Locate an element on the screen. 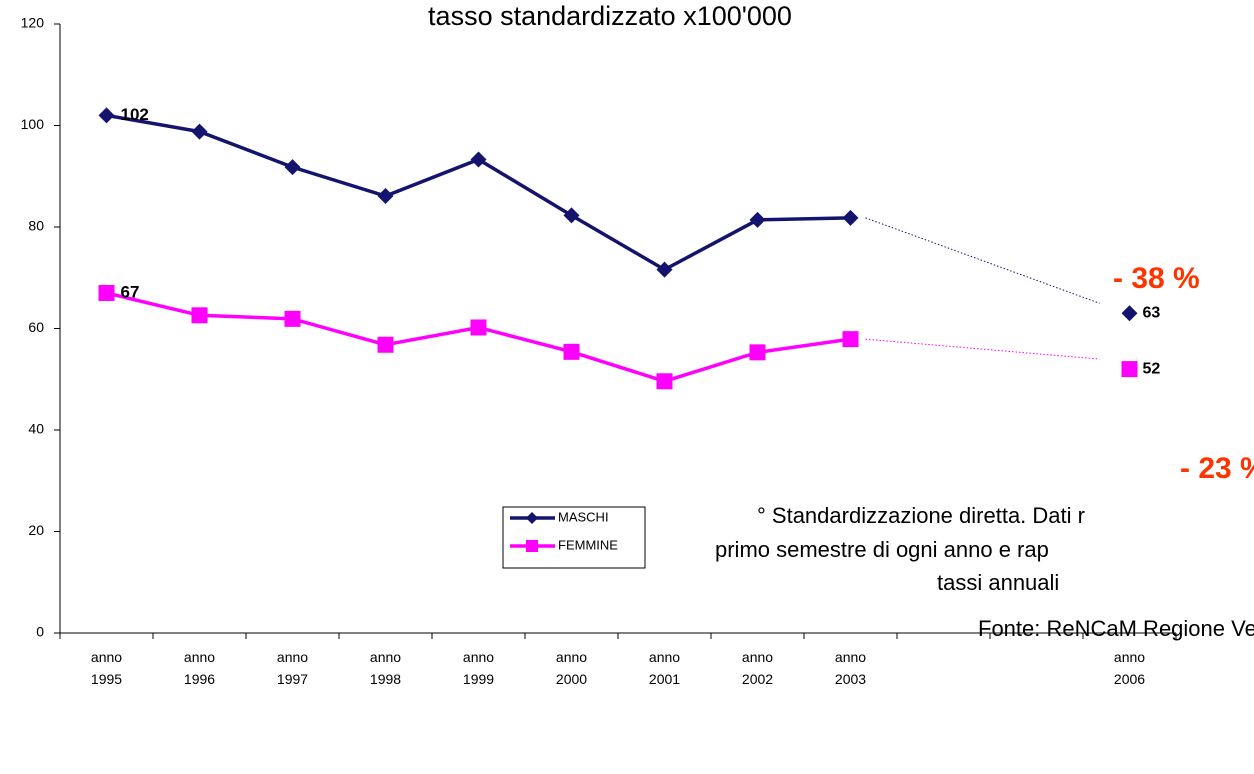 The width and height of the screenshot is (1254, 774). annotation: - 23 % is located at coordinates (1217, 468).